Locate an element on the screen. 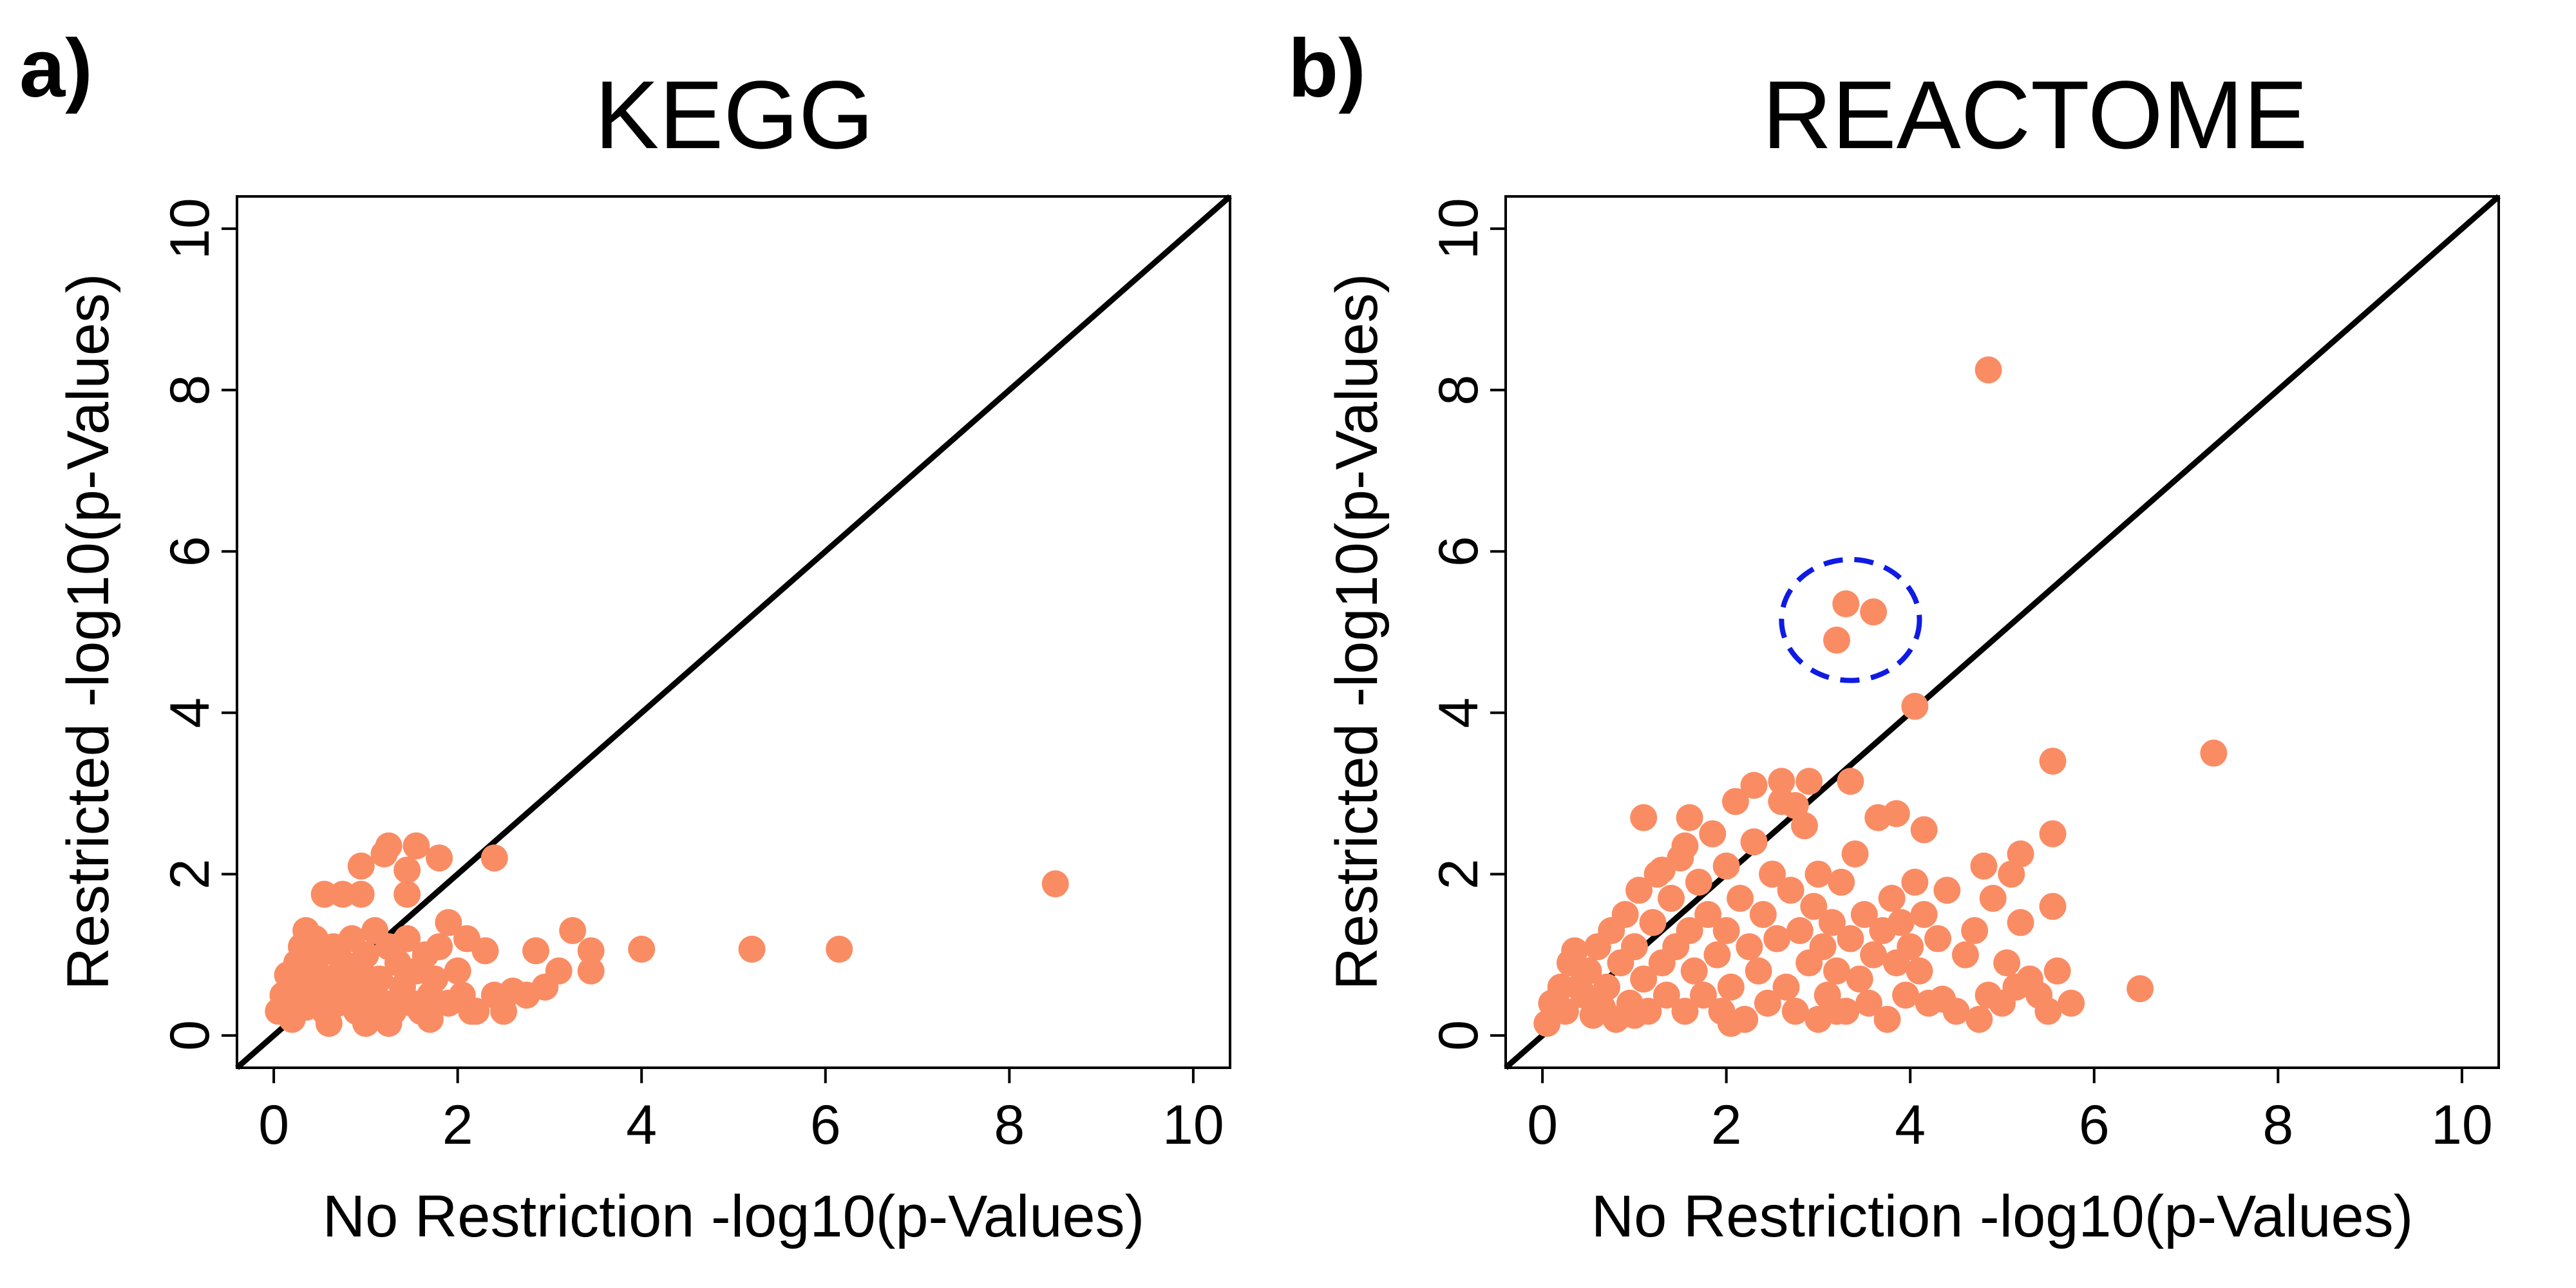 Image resolution: width=2576 pixels, height=1288 pixels. y-tick-label: 4 is located at coordinates (1459, 713).